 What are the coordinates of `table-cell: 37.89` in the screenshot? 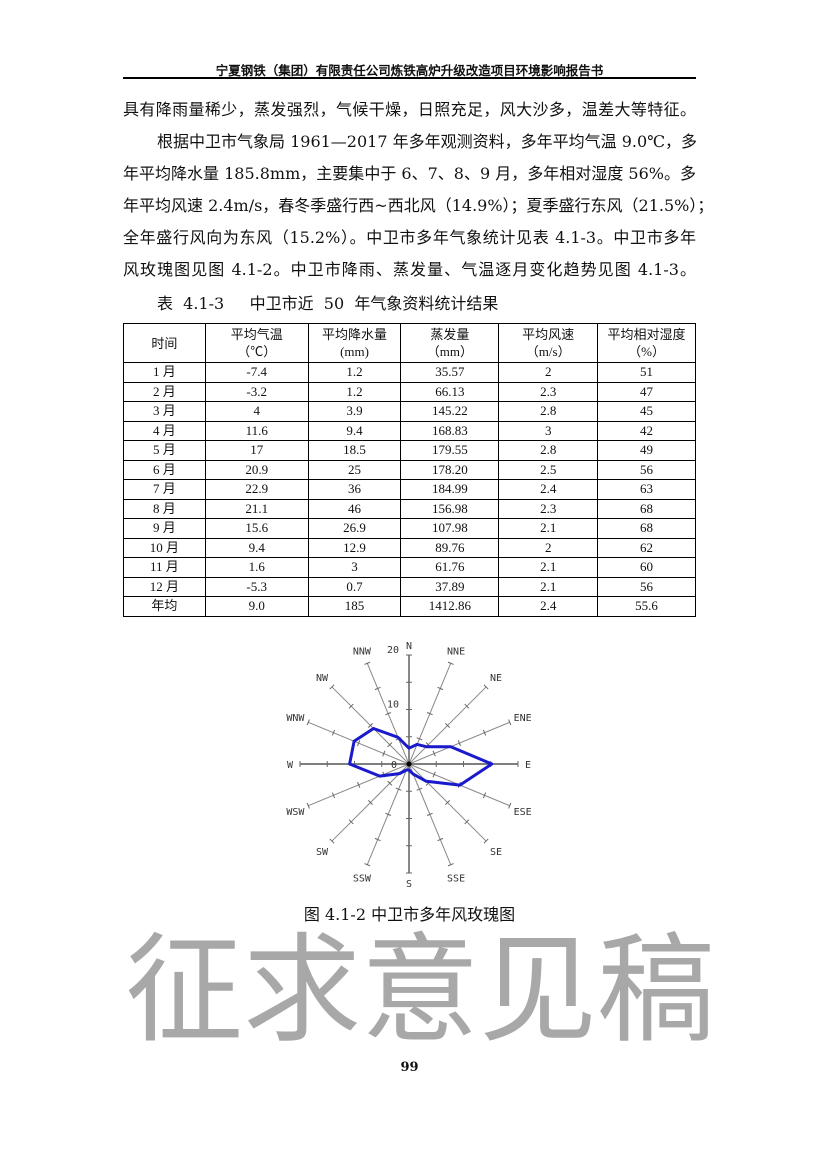 It's located at (450, 586).